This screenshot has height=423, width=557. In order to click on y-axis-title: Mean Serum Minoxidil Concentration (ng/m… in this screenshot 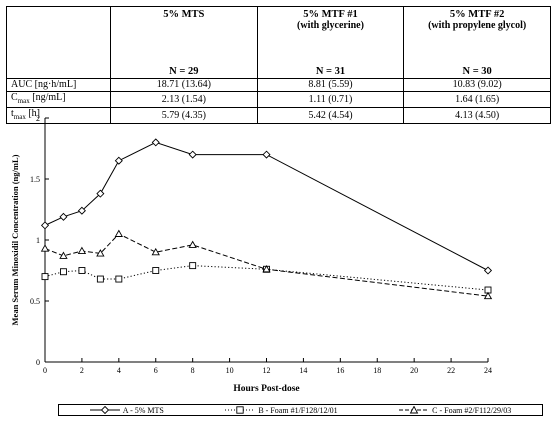, I will do `click(15, 239)`.